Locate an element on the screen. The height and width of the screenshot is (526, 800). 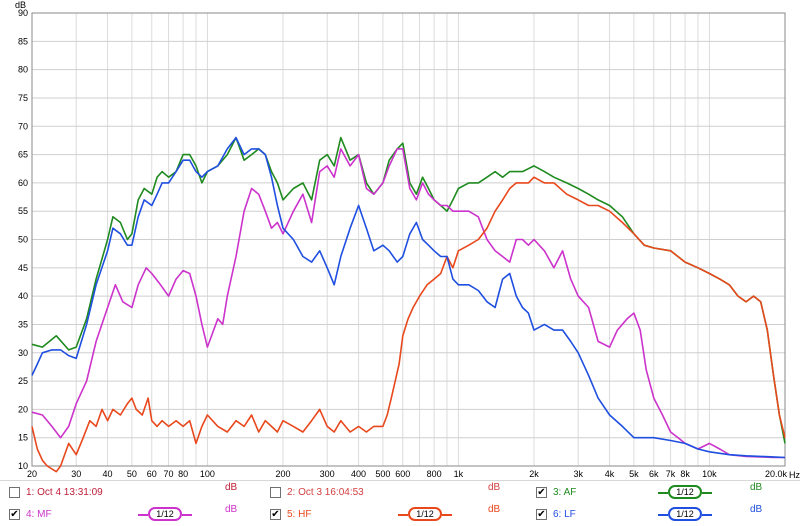
legend-unit-1: dB is located at coordinates (231, 487).